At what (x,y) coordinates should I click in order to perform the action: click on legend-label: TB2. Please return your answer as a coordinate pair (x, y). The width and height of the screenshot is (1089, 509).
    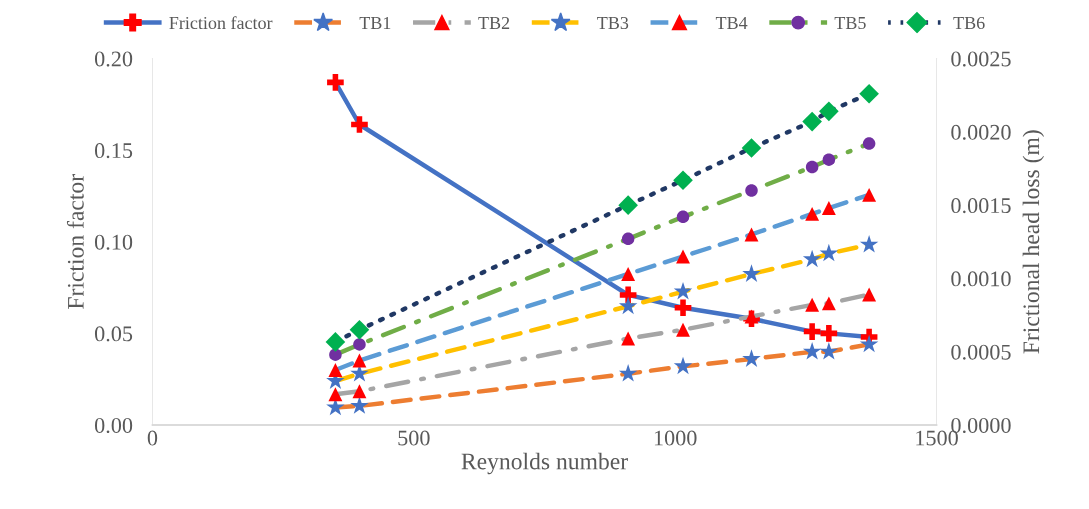
    Looking at the image, I should click on (494, 22).